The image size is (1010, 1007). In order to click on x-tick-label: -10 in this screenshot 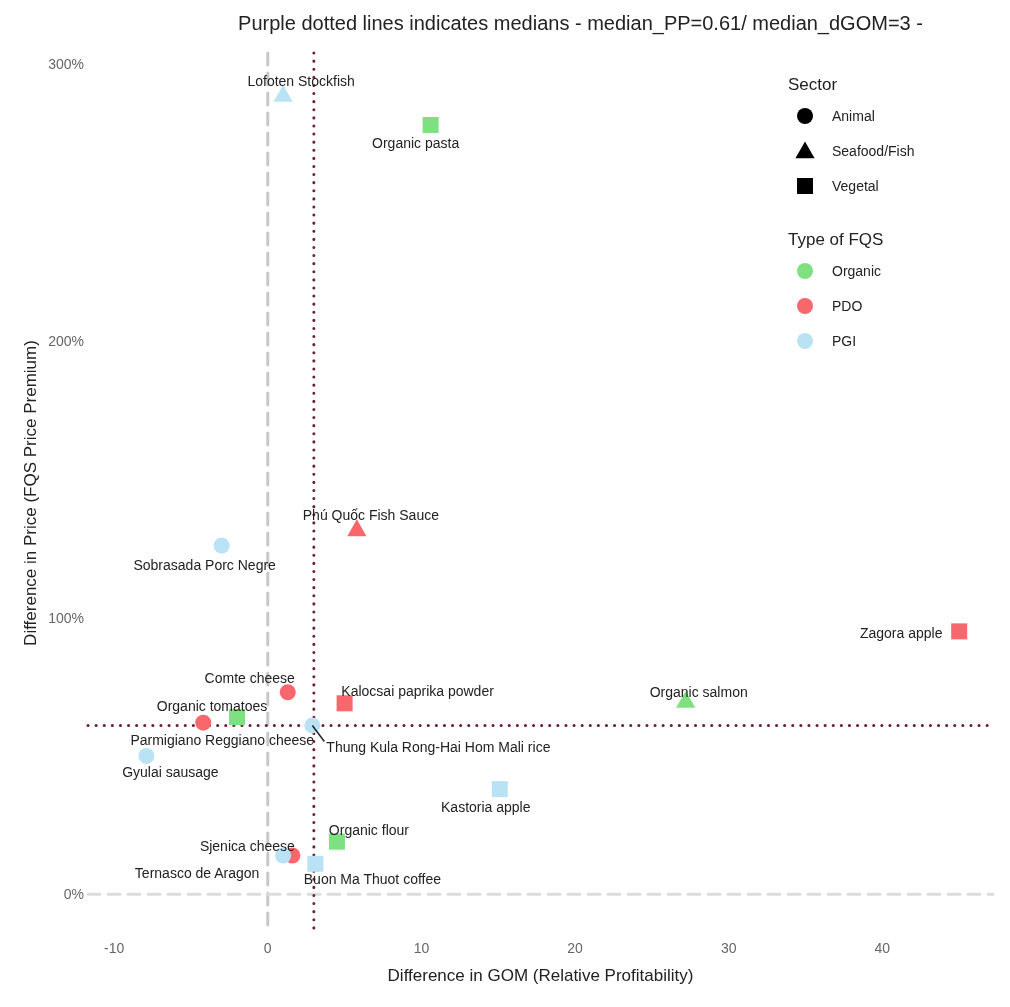, I will do `click(114, 948)`.